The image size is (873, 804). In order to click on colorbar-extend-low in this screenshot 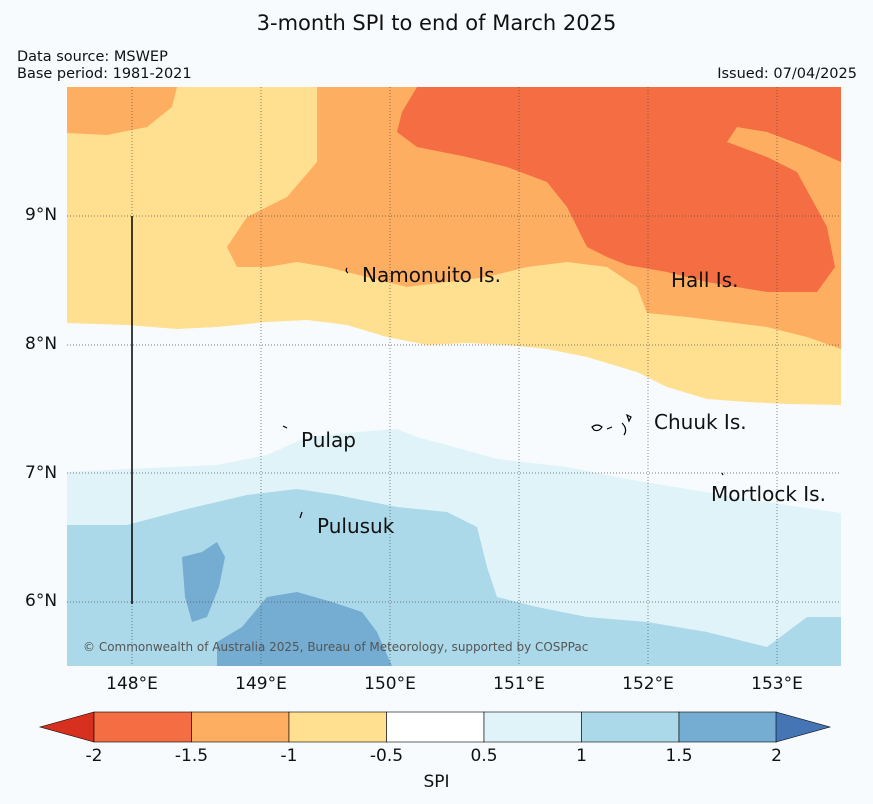, I will do `click(66, 727)`.